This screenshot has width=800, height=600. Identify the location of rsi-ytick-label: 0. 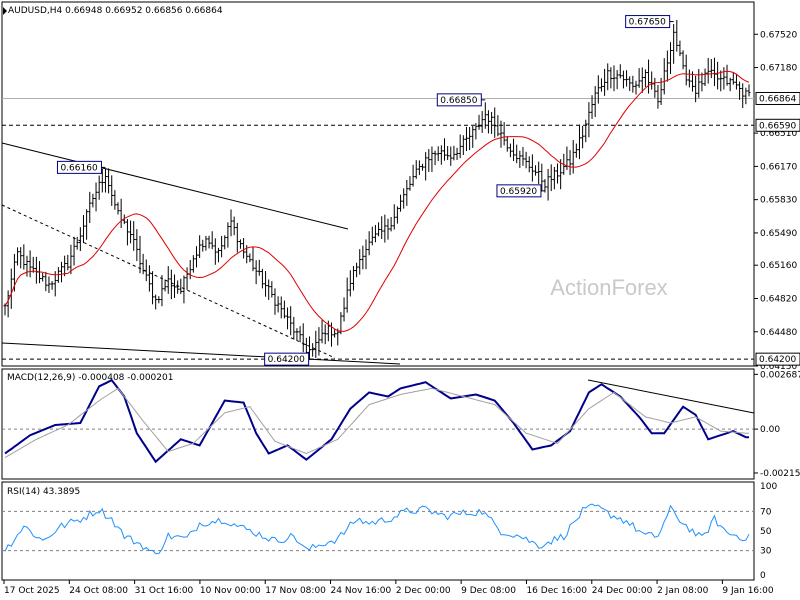
(763, 576).